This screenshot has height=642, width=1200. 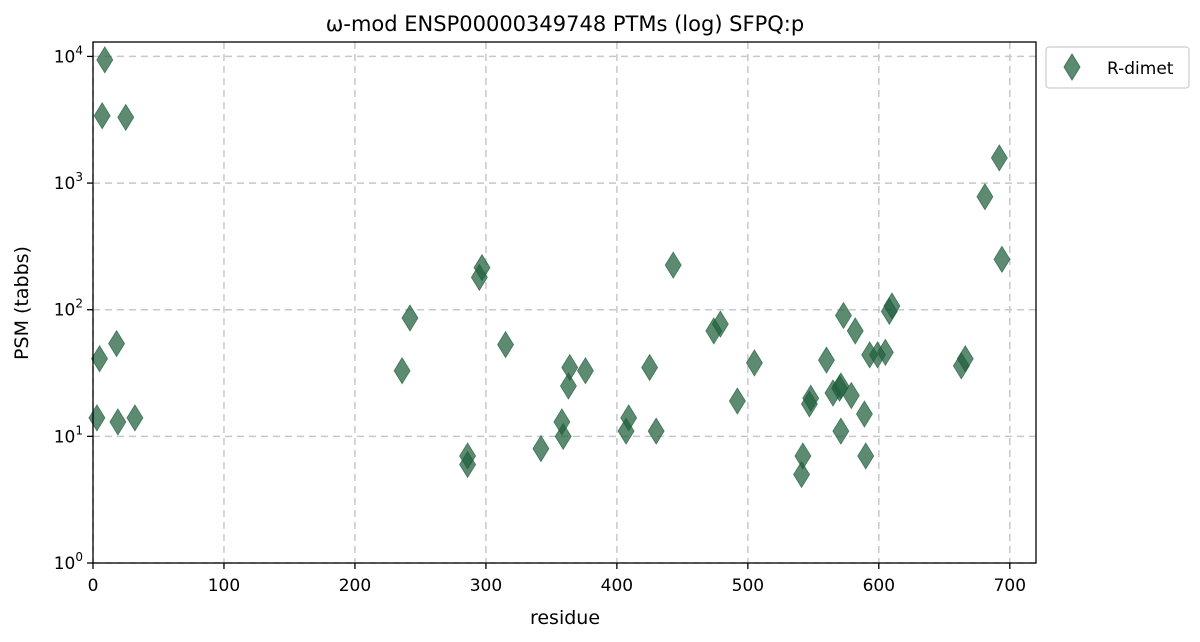 I want to click on y-tick-label: 10², so click(x=68, y=309).